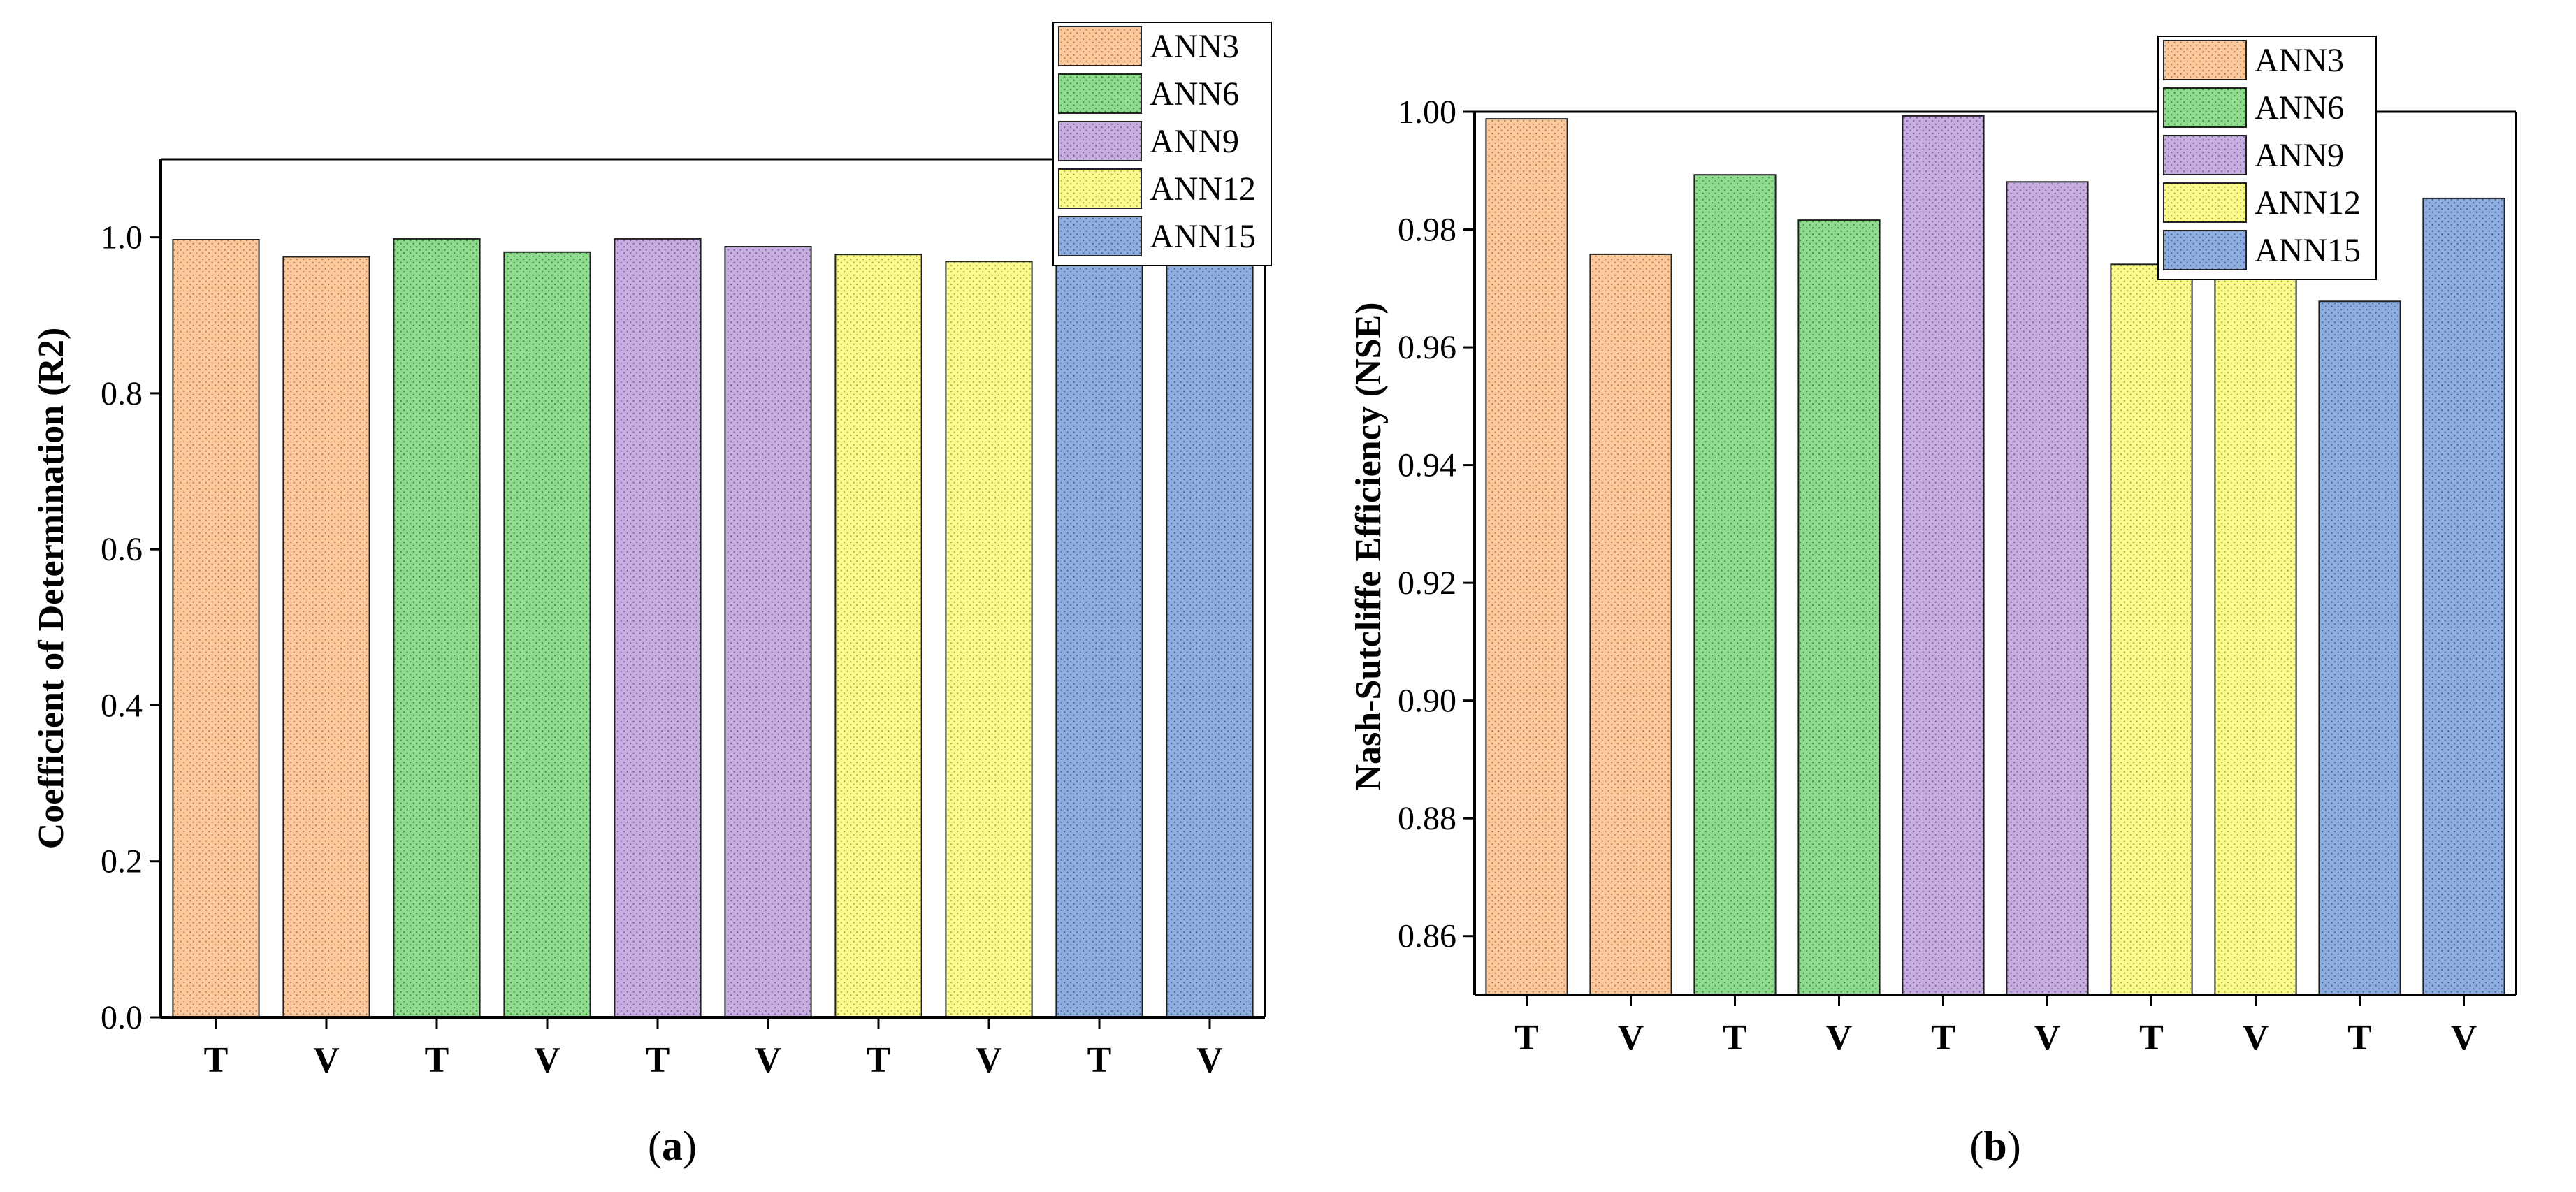 This screenshot has height=1192, width=2576. What do you see at coordinates (122, 549) in the screenshot?
I see `panel-a-y-tick-label: 0.6` at bounding box center [122, 549].